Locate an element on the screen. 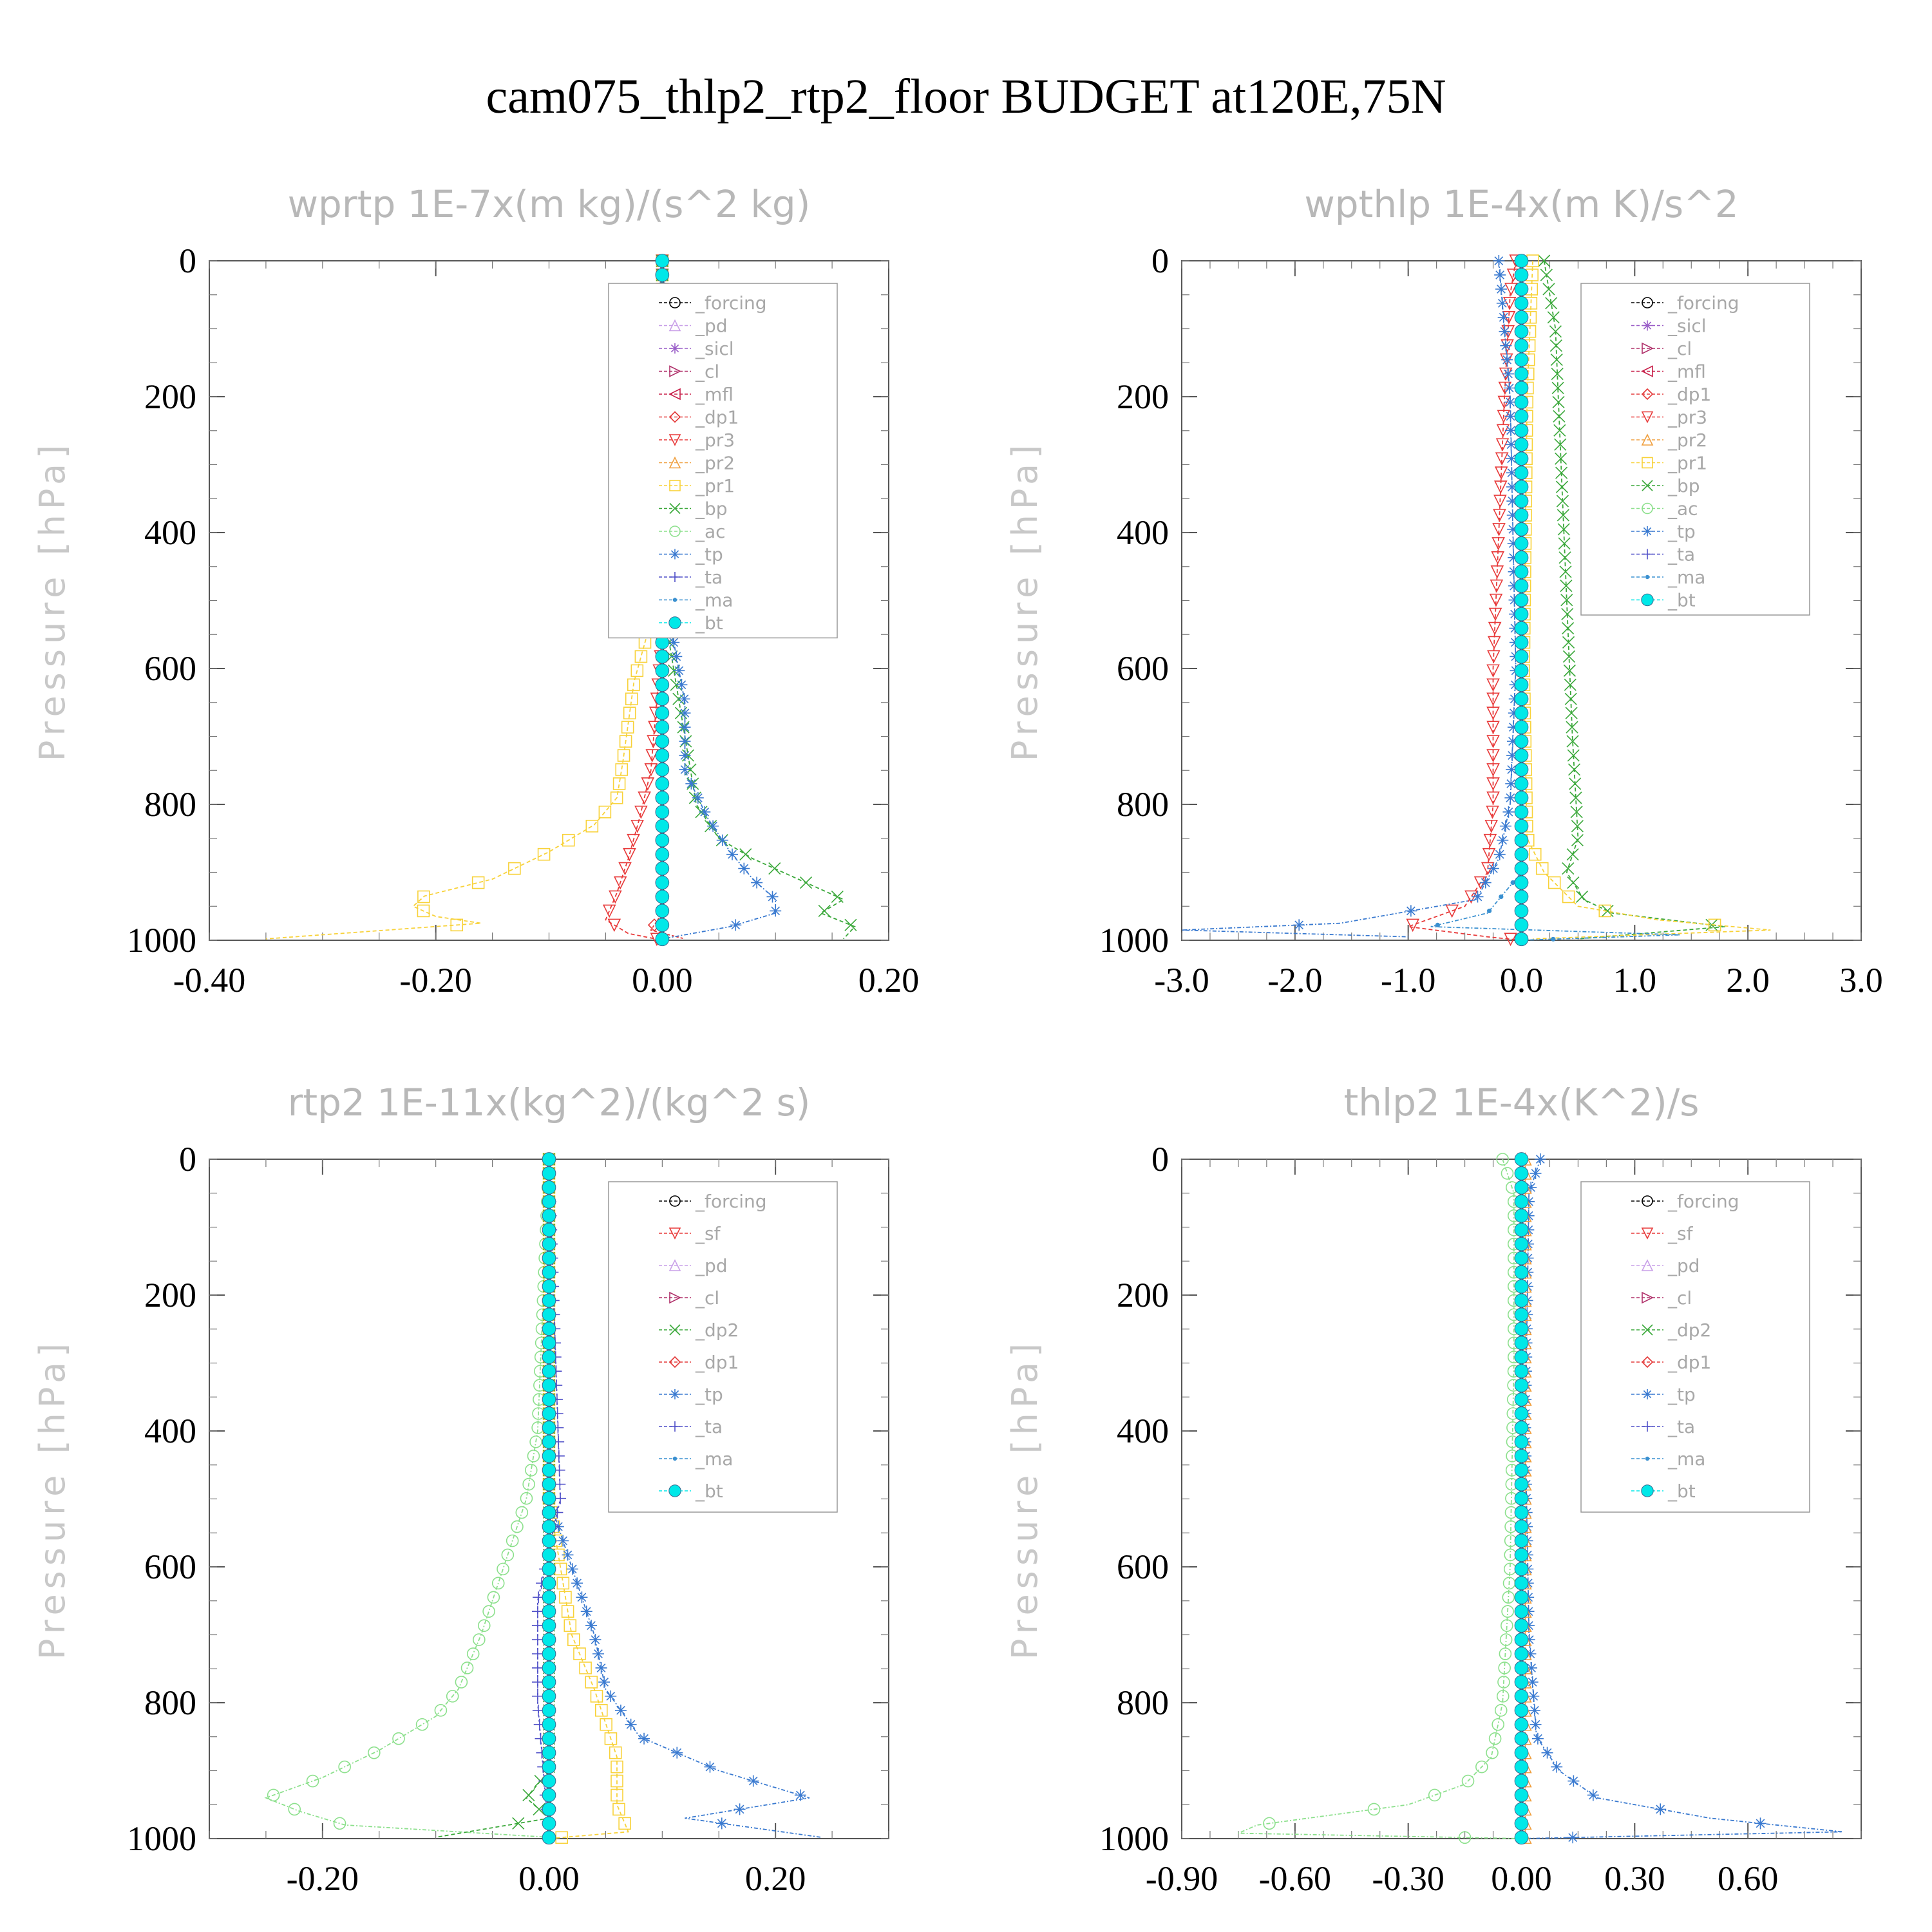  legend-entry: _ac is located at coordinates (711, 531).